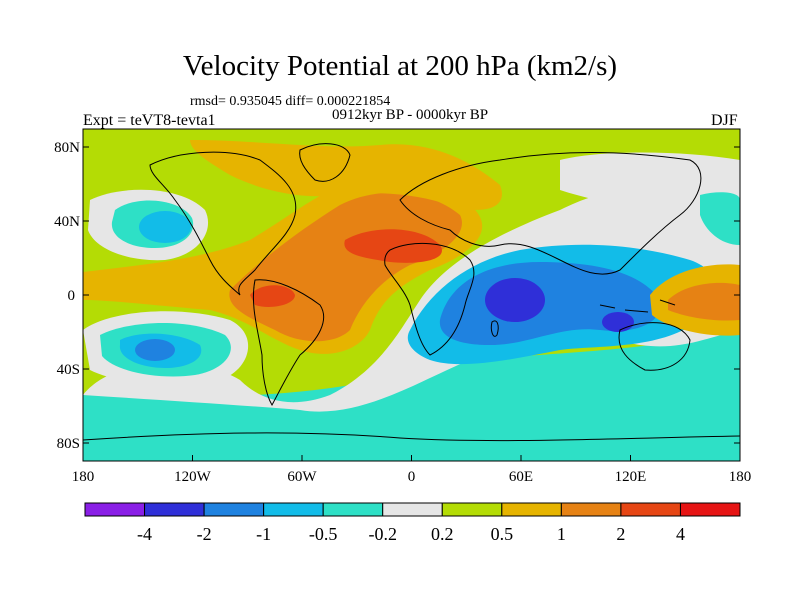 This screenshot has height=600, width=800. I want to click on x-ticks, so click(411, 458).